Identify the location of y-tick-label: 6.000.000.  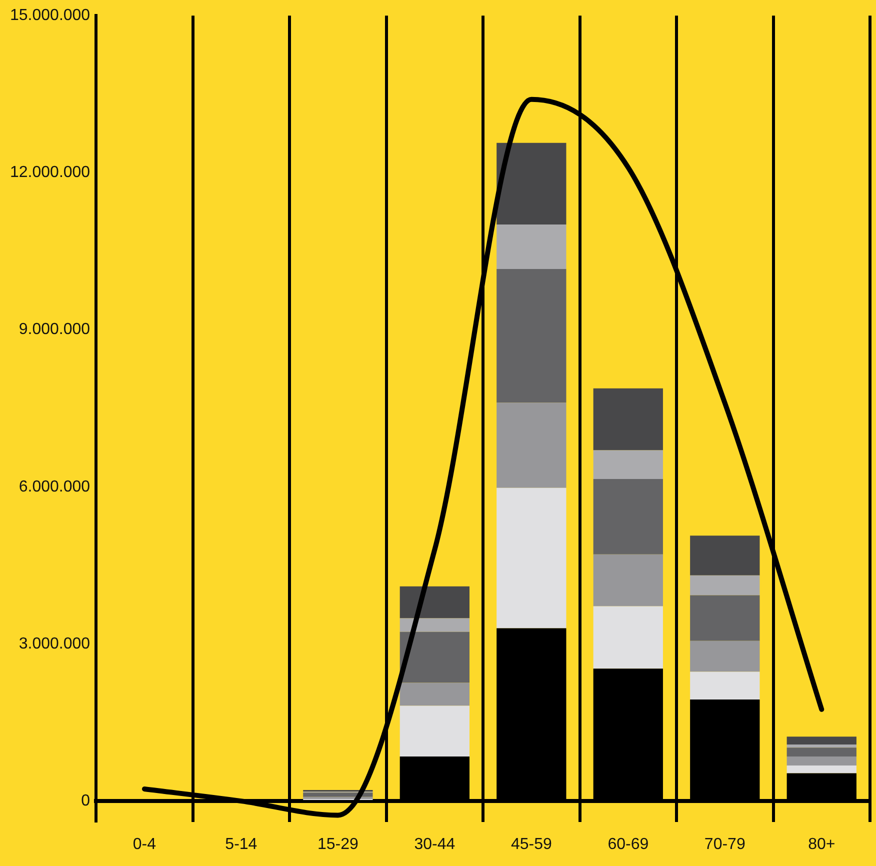
(54, 487).